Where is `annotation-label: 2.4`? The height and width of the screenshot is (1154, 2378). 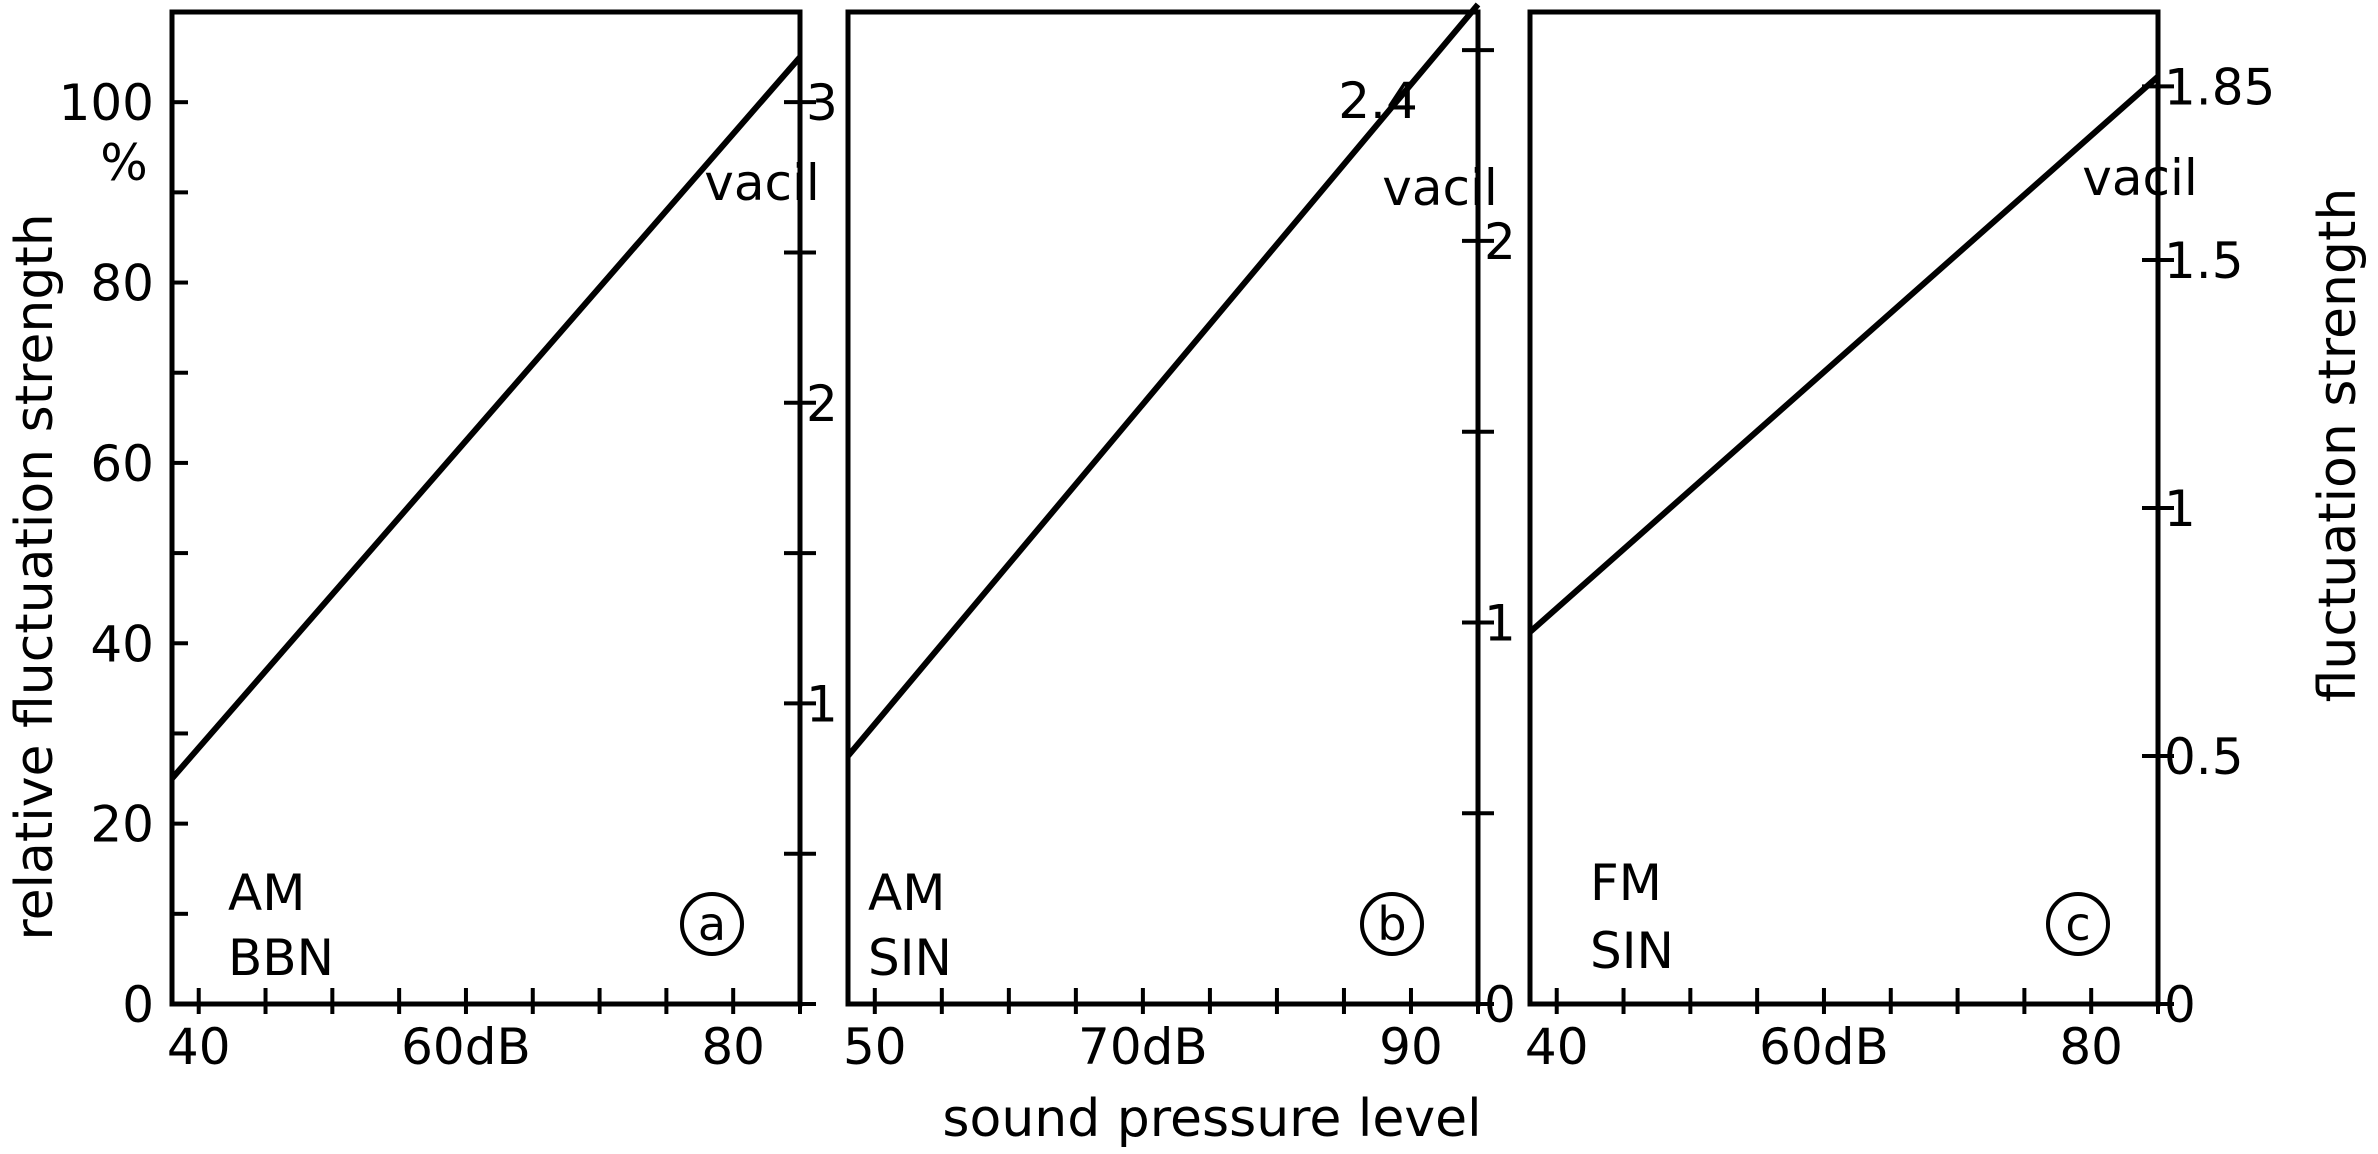
annotation-label: 2.4 is located at coordinates (1378, 101).